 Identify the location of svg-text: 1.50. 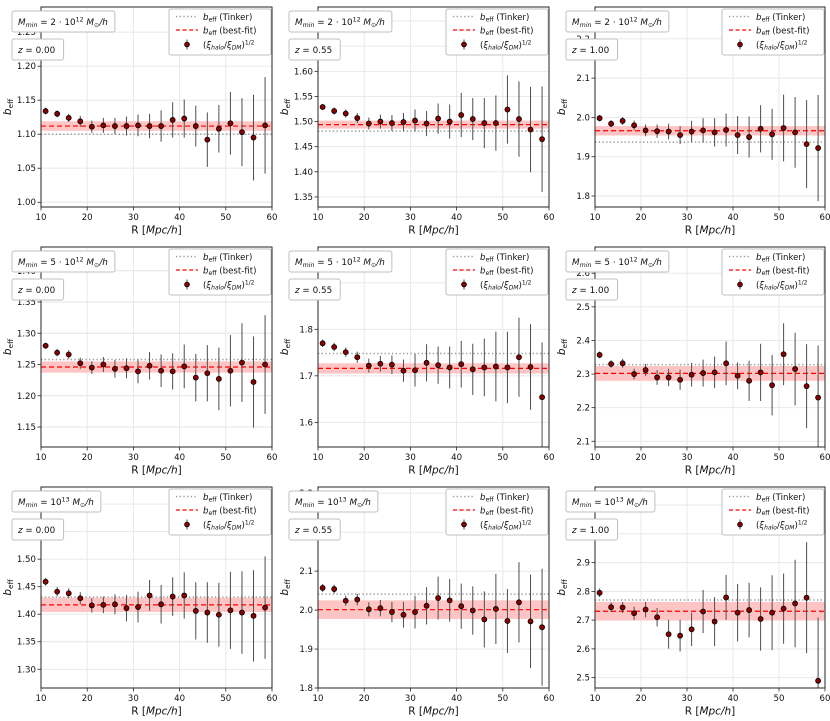
(303, 123).